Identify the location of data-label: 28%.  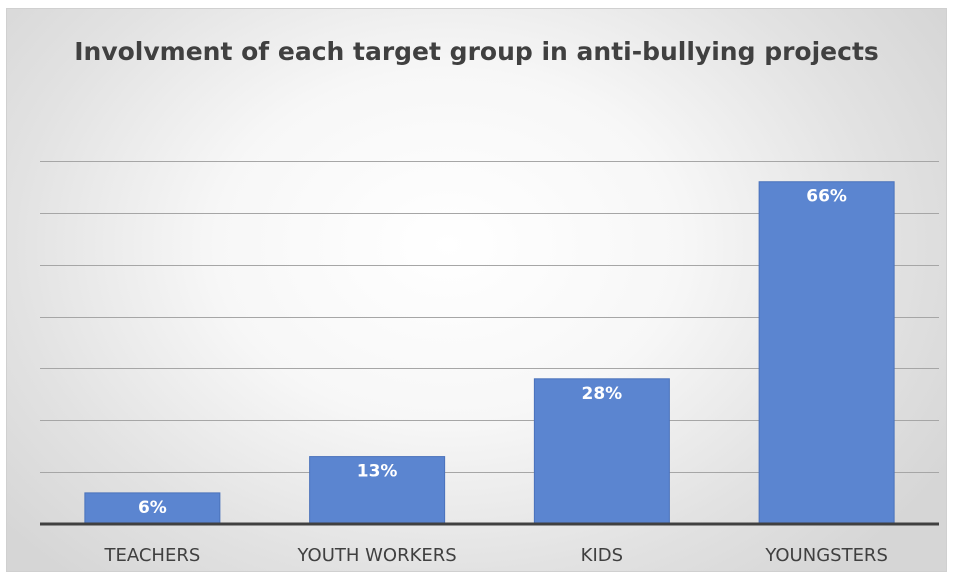
(602, 394).